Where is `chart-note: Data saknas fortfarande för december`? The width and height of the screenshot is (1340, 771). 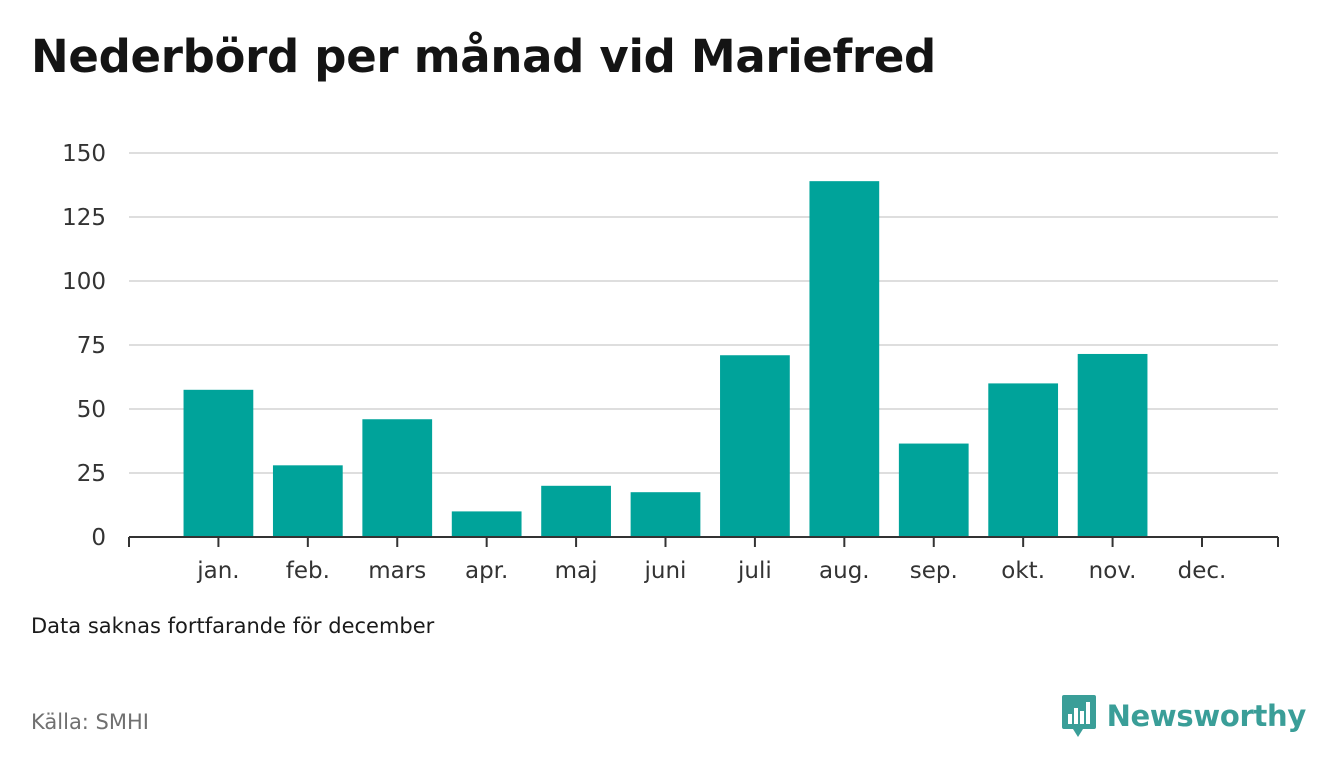
chart-note: Data saknas fortfarande för december is located at coordinates (233, 626).